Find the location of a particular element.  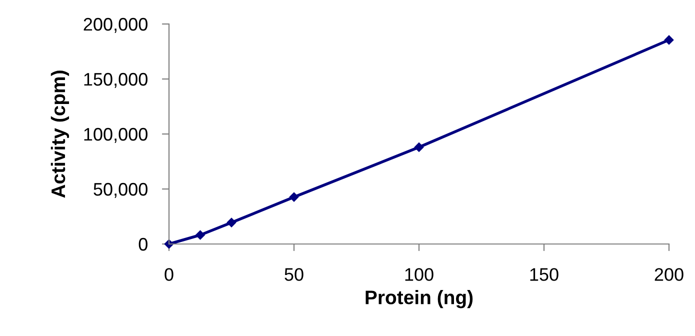

x-tick-label: 0 is located at coordinates (169, 274).